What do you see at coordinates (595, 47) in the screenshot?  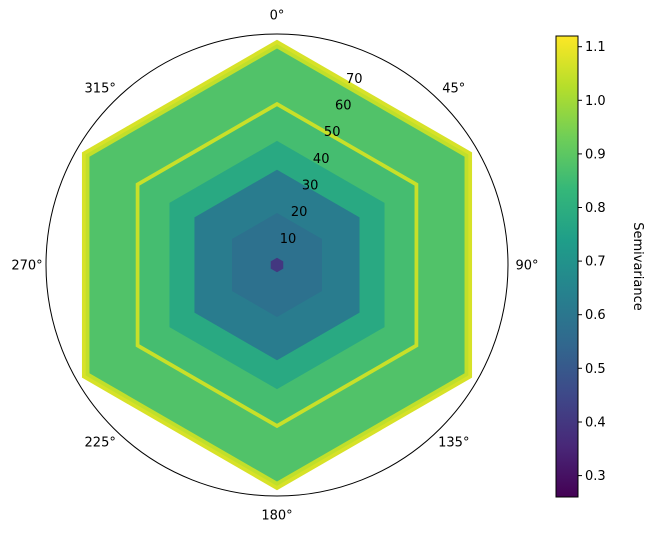 I see `colorbar-tick-label: 1.1` at bounding box center [595, 47].